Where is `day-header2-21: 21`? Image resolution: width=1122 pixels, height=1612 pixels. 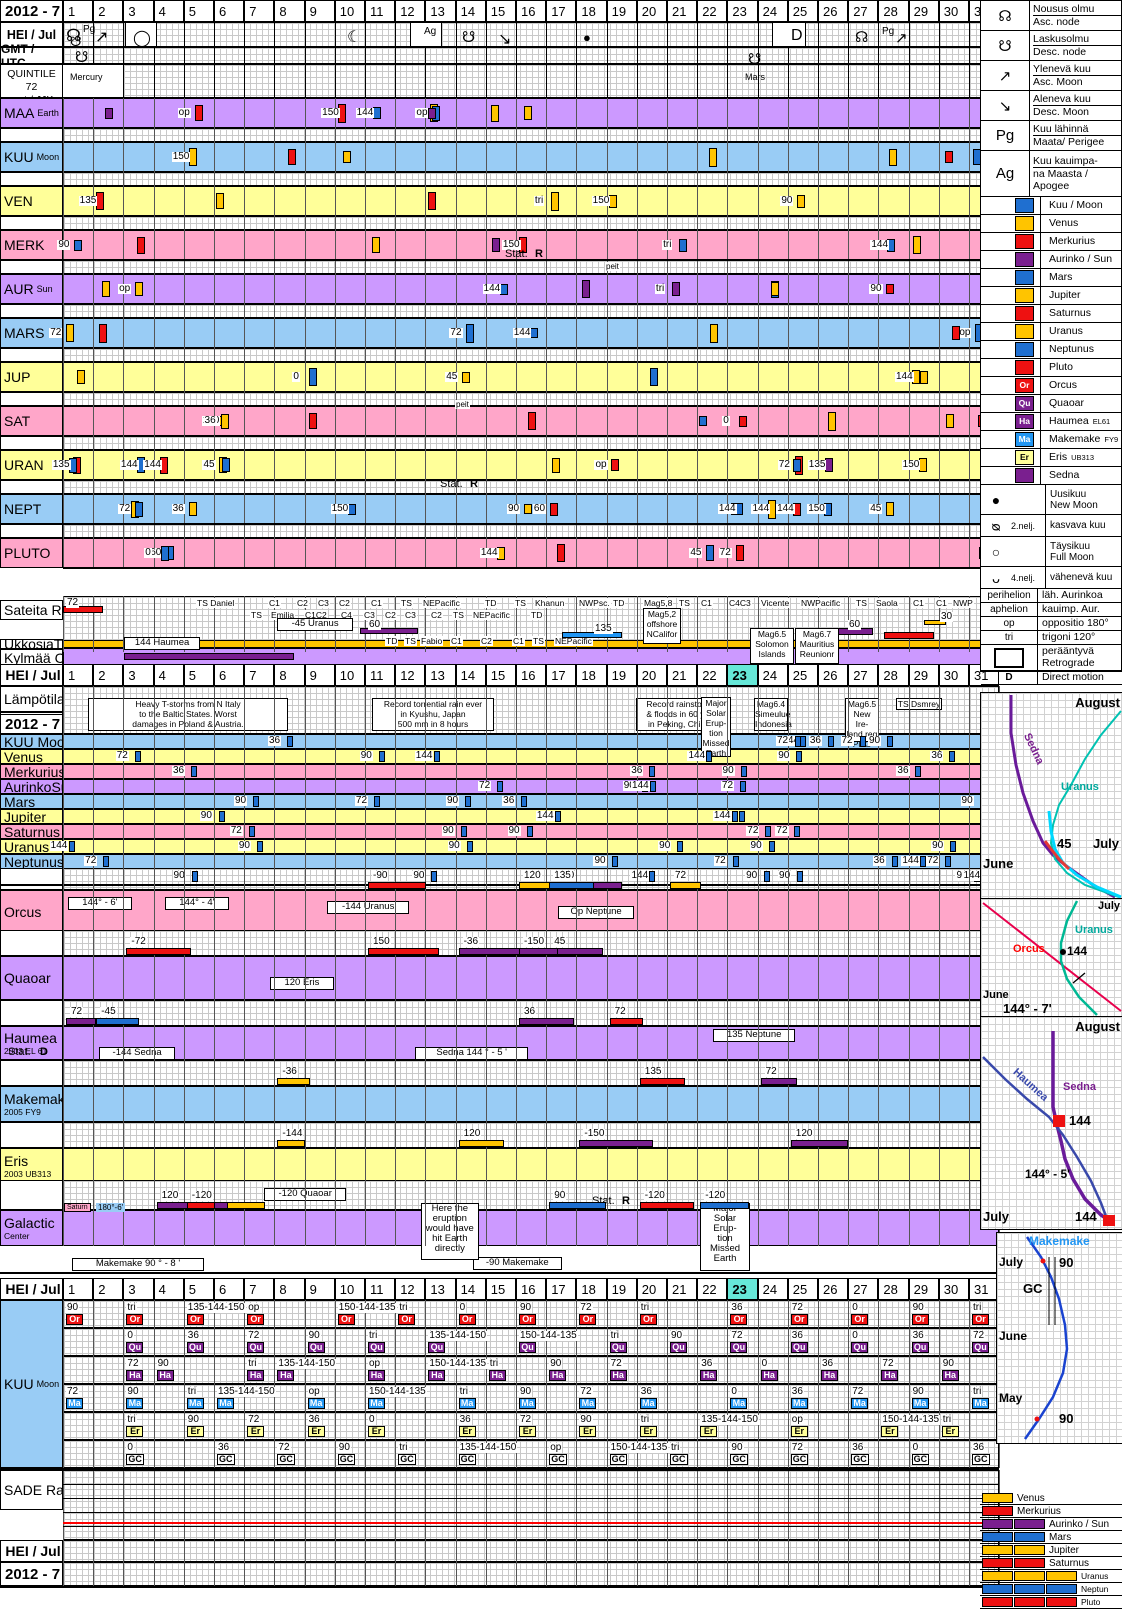 day-header2-21: 21 is located at coordinates (682, 675).